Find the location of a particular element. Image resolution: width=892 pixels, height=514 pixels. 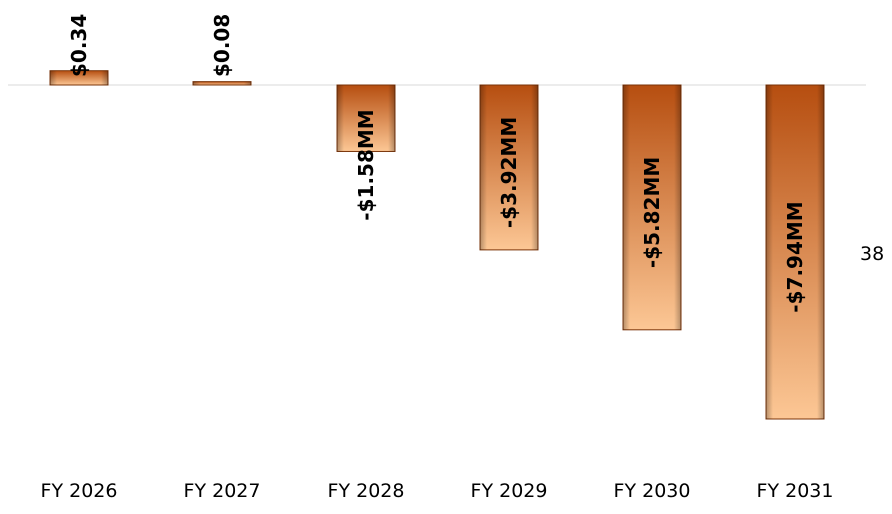

x-tick-label: FY 2026 is located at coordinates (79, 491).